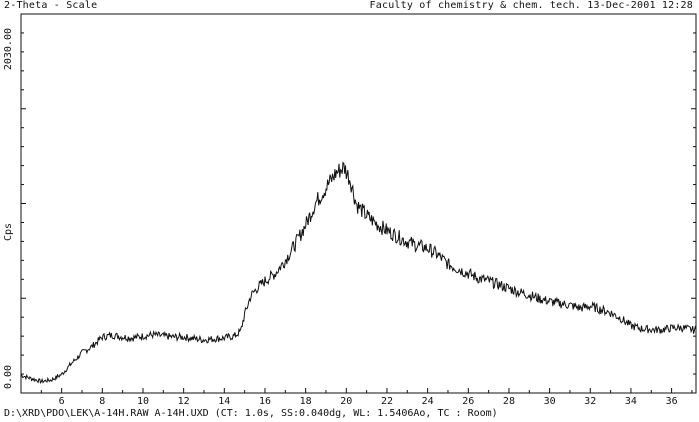 The width and height of the screenshot is (699, 422). I want to click on x-tick-label: 10, so click(143, 401).